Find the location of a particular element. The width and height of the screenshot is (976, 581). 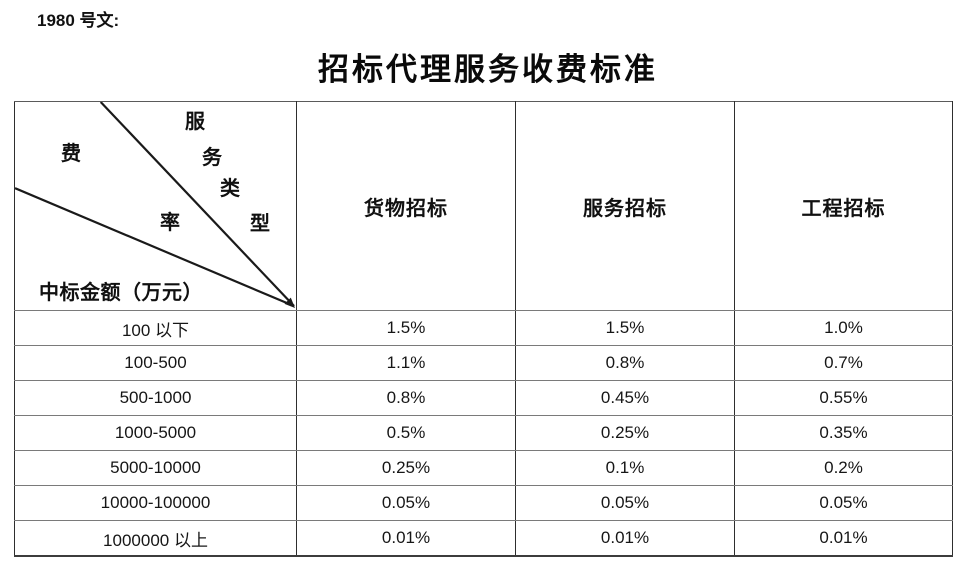

page-title: 招标代理服务收费标准 is located at coordinates (488, 69).